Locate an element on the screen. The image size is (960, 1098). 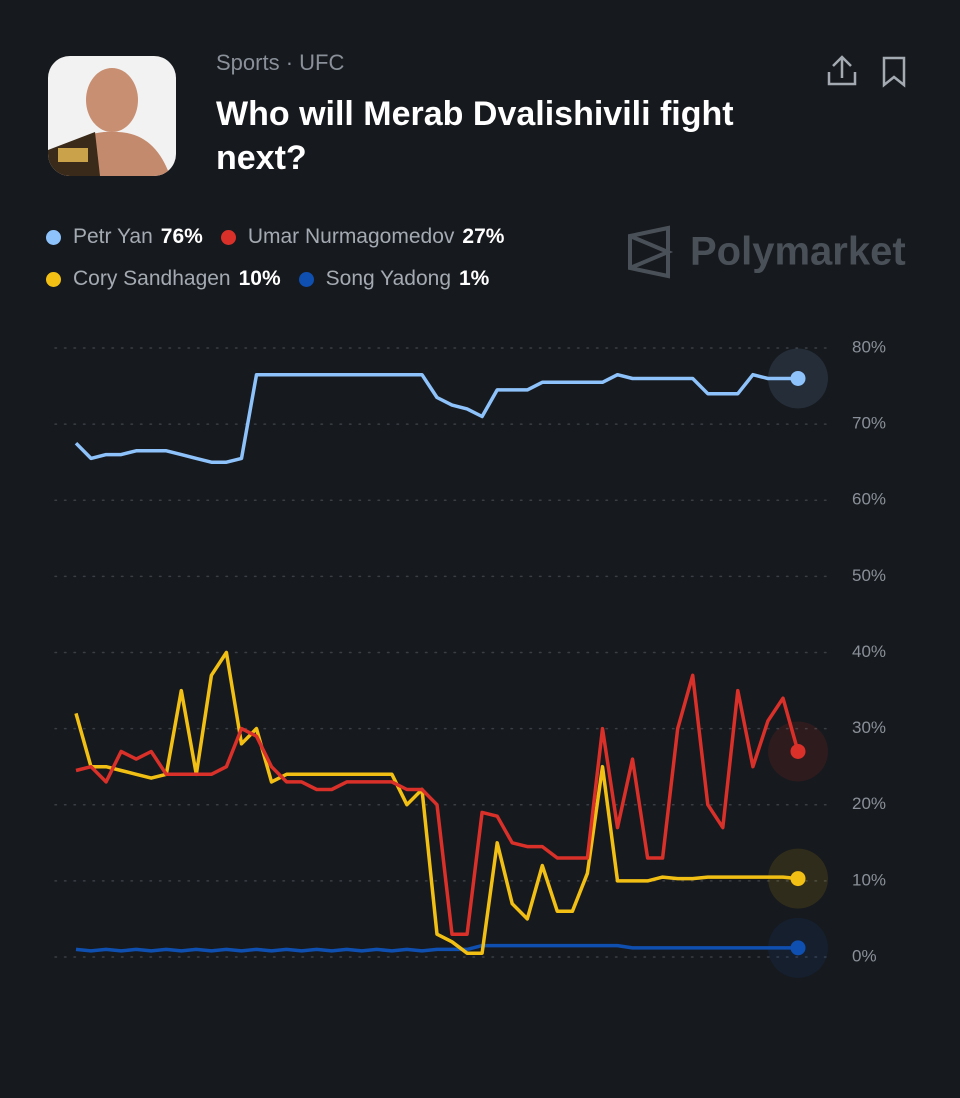
y-tick-label: 80% is located at coordinates (869, 346).